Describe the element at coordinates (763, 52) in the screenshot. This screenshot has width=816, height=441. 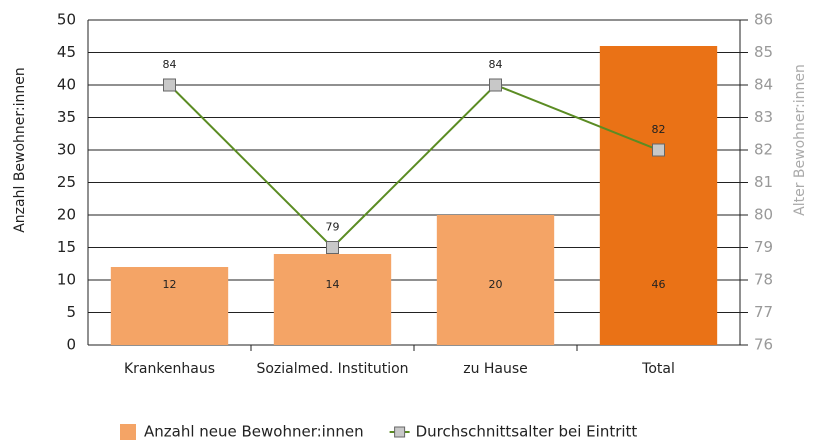
I see `y2-tick-label: 85` at that location.